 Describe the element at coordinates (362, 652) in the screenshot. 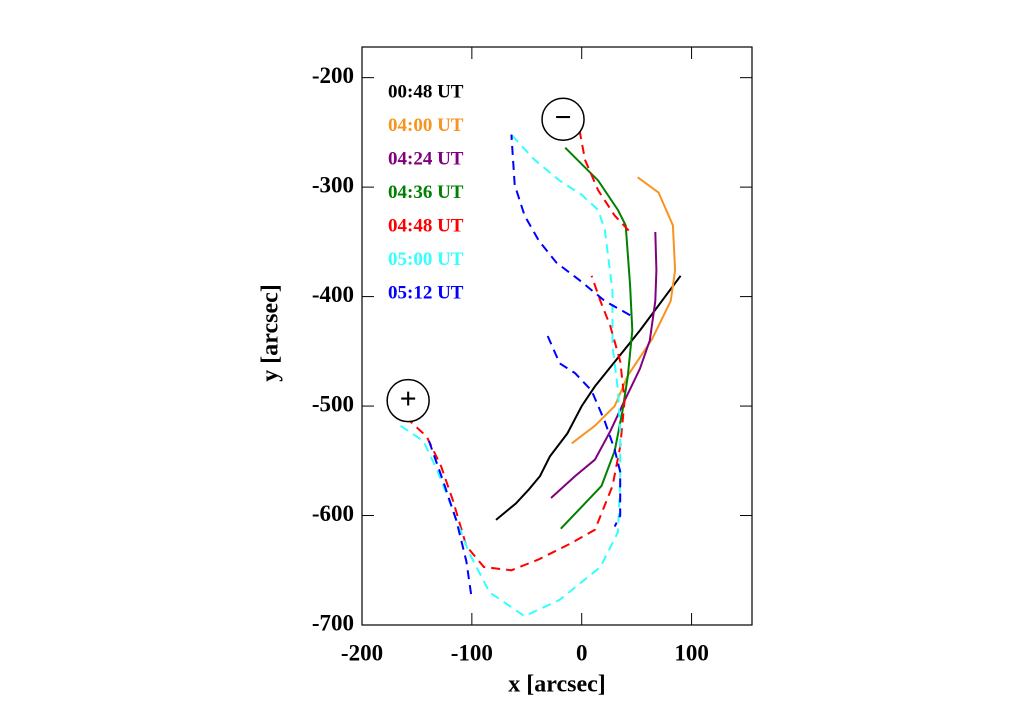

I see `x-tick-label: -200` at that location.